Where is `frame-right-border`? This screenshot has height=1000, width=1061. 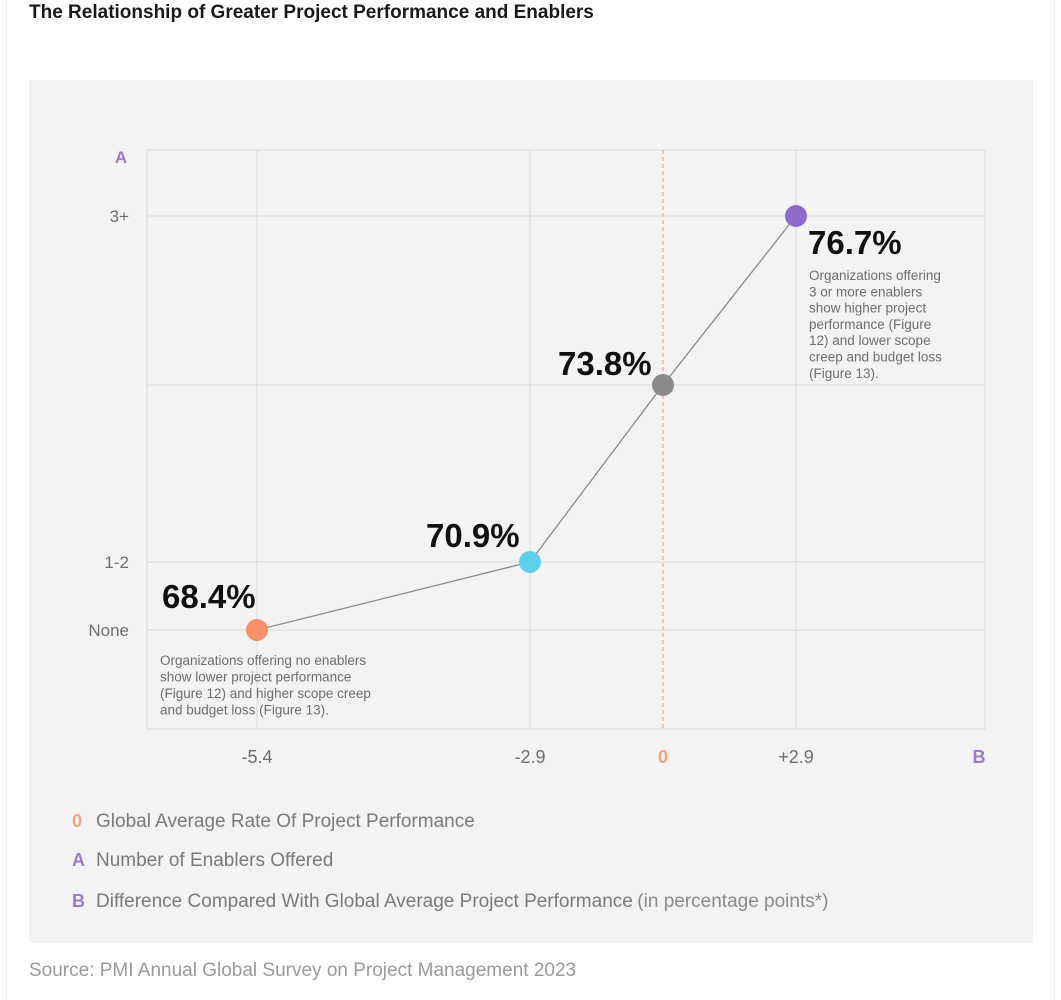
frame-right-border is located at coordinates (1054, 500).